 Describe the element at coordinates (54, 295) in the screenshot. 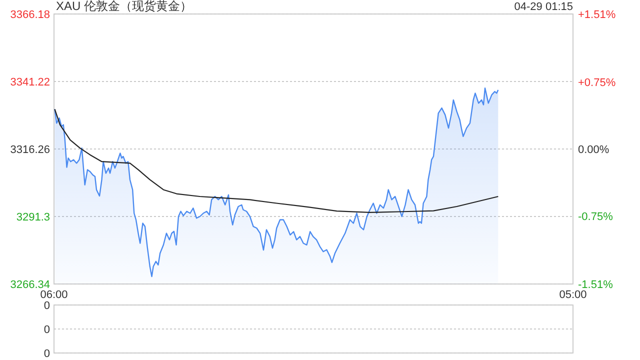

I see `x-tick-label: 06:00` at that location.